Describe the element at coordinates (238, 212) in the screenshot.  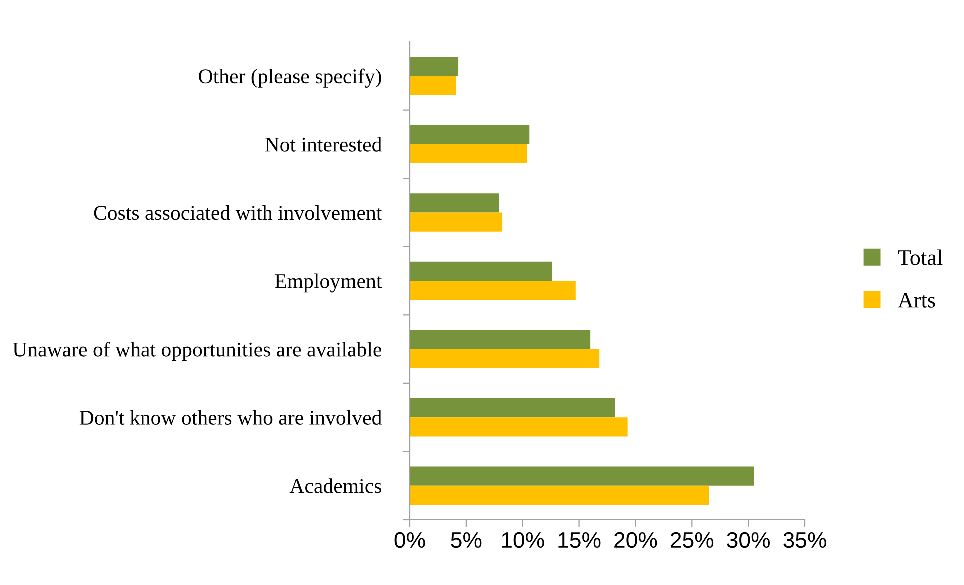
I see `y-tick-label: Costs associated with involvement` at that location.